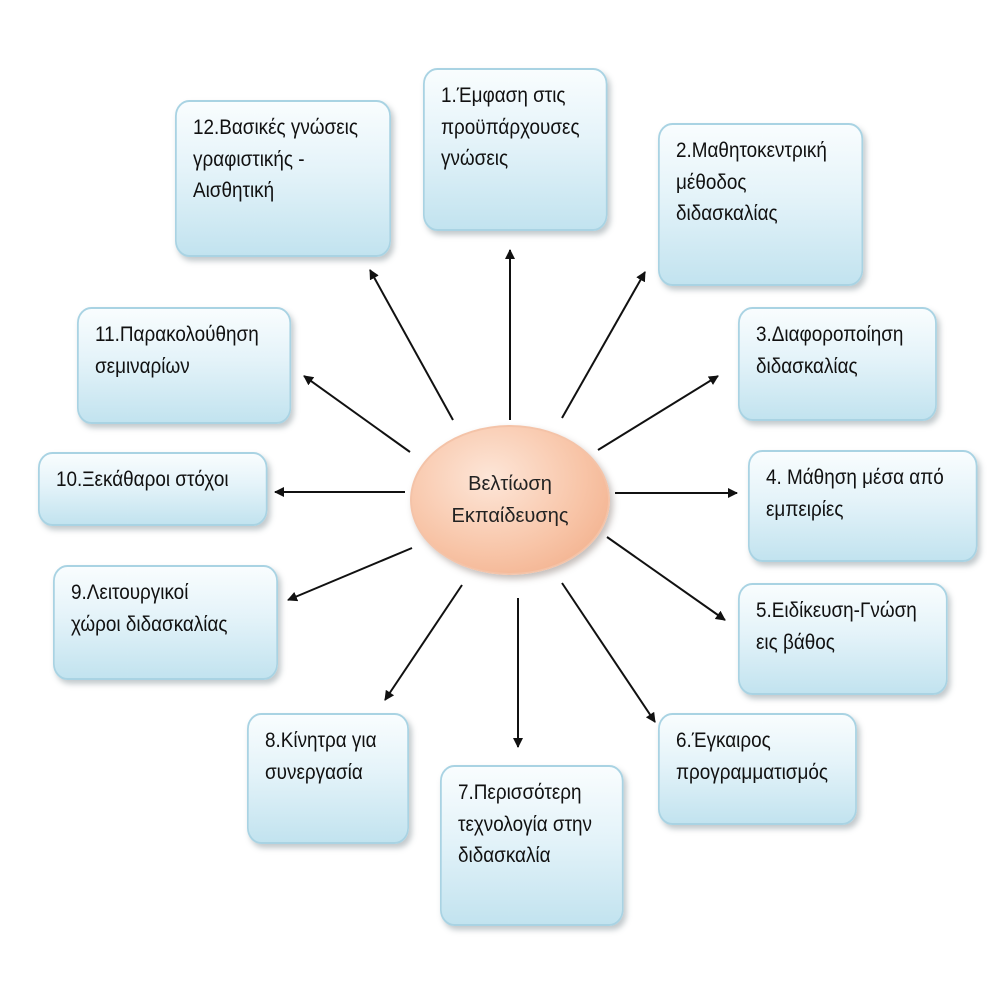 This screenshot has height=1000, width=1000. Describe the element at coordinates (130, 592) in the screenshot. I see `node-9-line-1: 9.Λειτουργικοί` at that location.